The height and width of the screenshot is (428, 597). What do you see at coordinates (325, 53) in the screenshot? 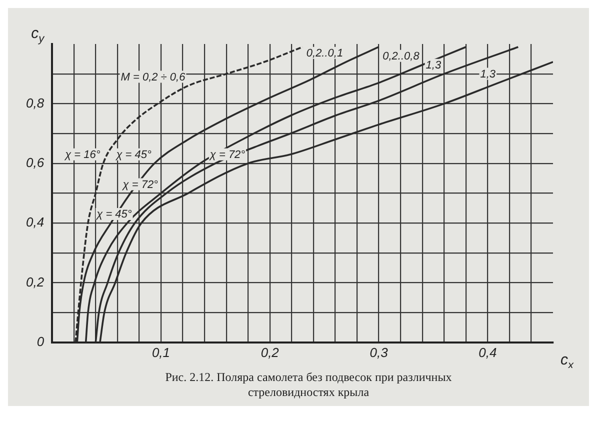
I see `annotation: 0,2..0,1` at bounding box center [325, 53].